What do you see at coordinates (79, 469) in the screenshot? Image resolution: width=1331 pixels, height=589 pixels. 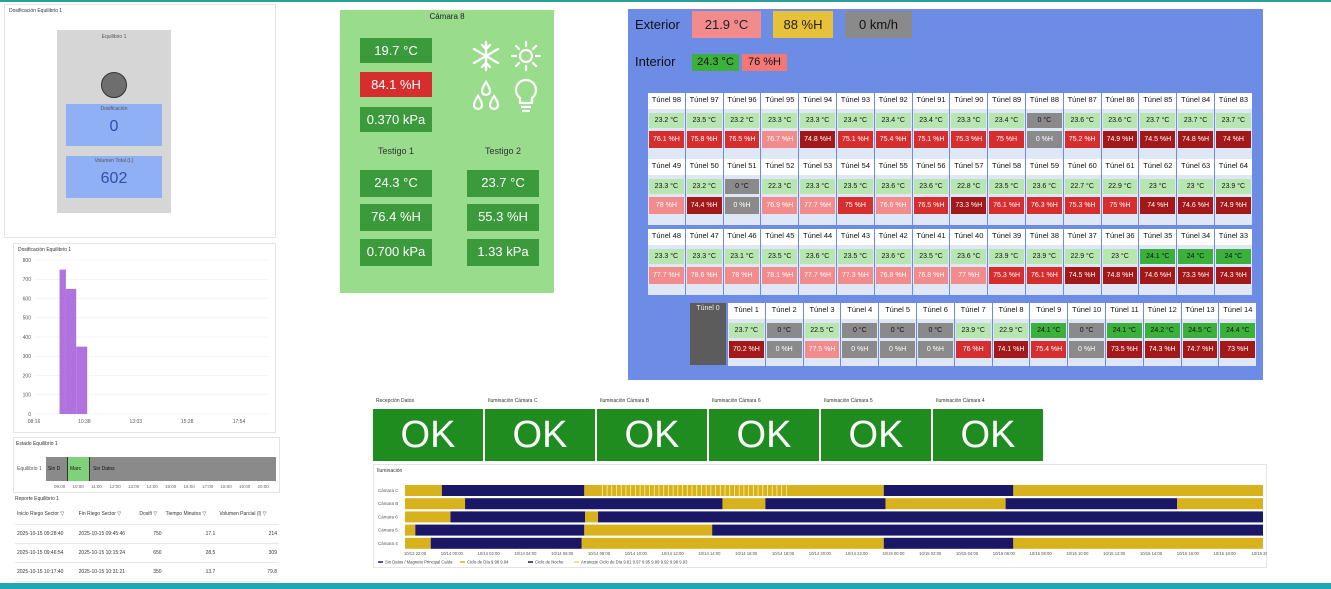 I see `estado-seg-marcha: Marc` at bounding box center [79, 469].